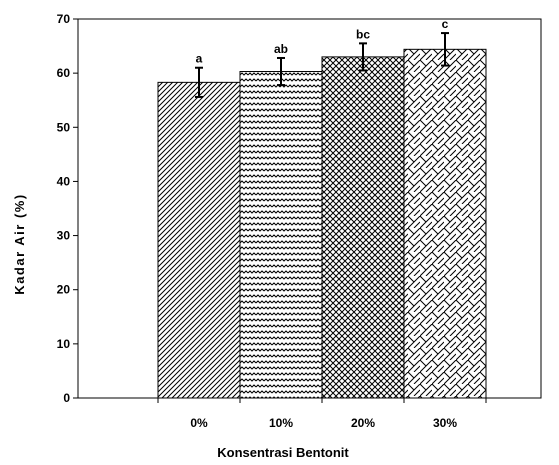 This screenshot has width=559, height=465. Describe the element at coordinates (199, 423) in the screenshot. I see `x-tick-label: 0%` at that location.